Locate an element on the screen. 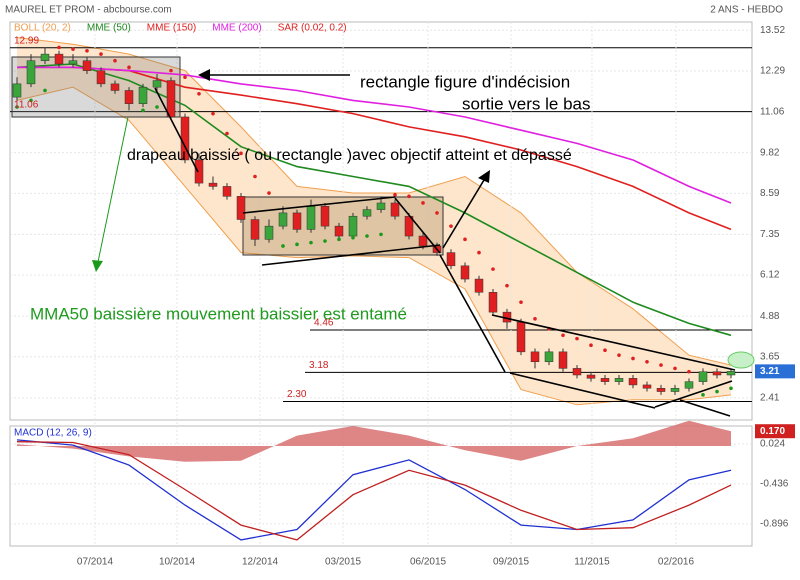  level-label: 4.46 is located at coordinates (324, 323).